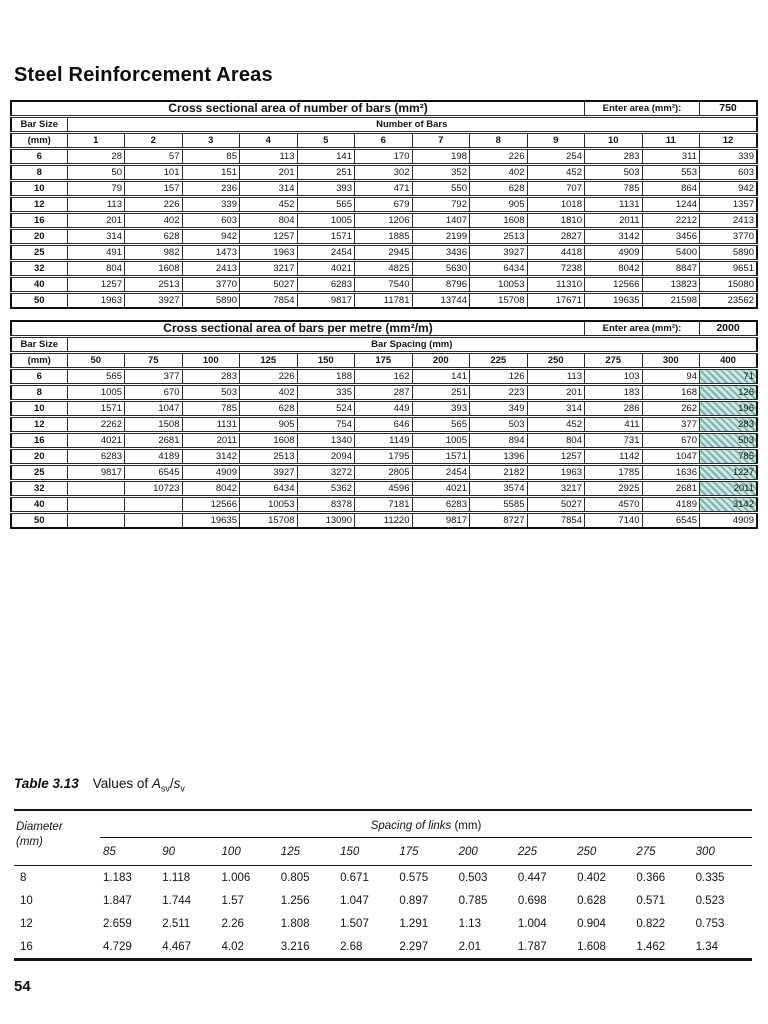 This screenshot has height=1024, width=768. I want to click on row-header-title: Diameter (mm), so click(57, 837).